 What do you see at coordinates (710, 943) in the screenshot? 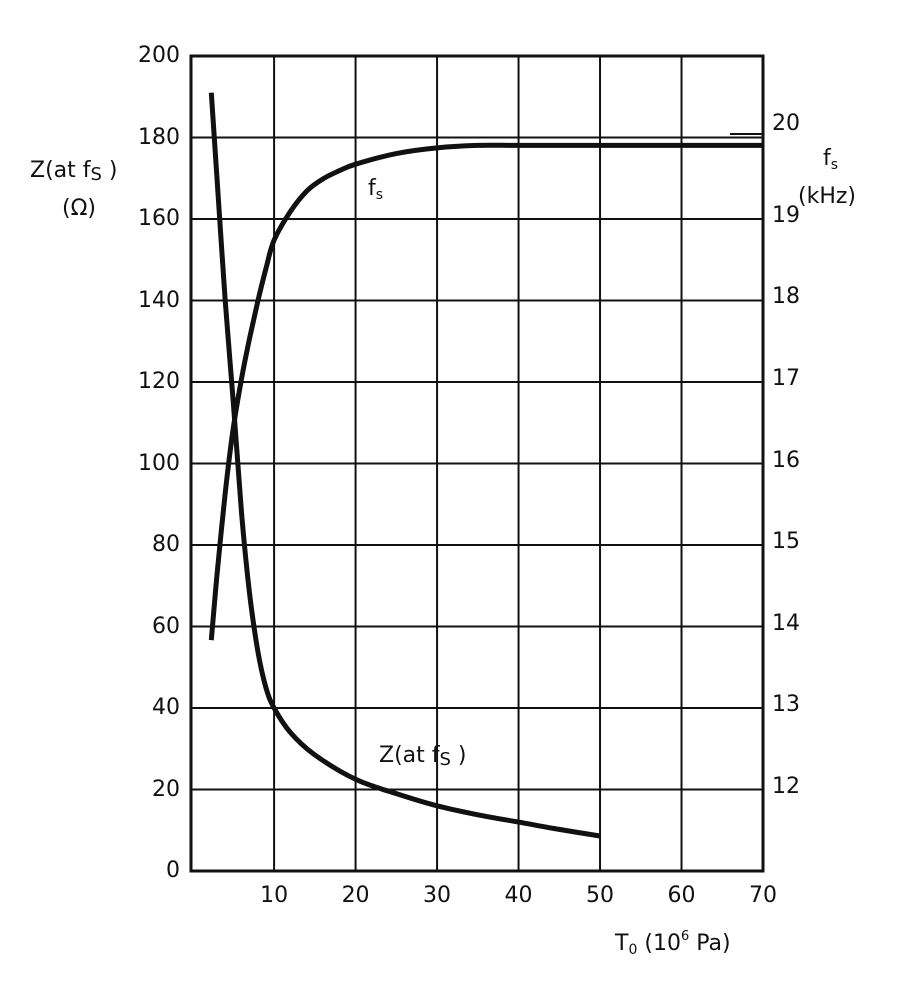
I see `x-axis-title-post: Pa)` at bounding box center [710, 943].